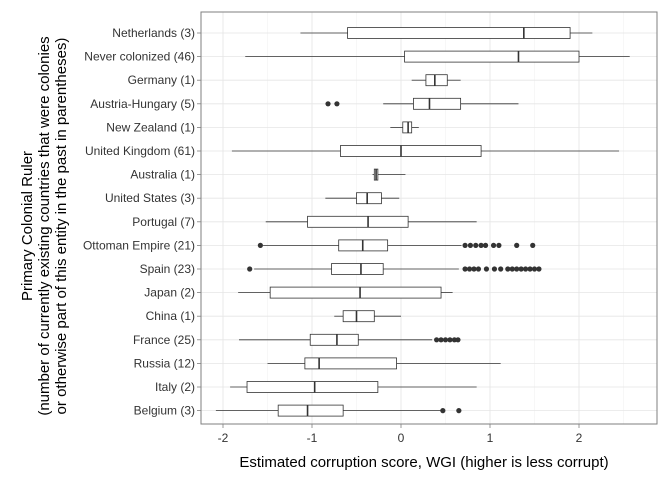 The image size is (672, 480). What do you see at coordinates (170, 316) in the screenshot?
I see `y-tick-label: China (1)` at bounding box center [170, 316].